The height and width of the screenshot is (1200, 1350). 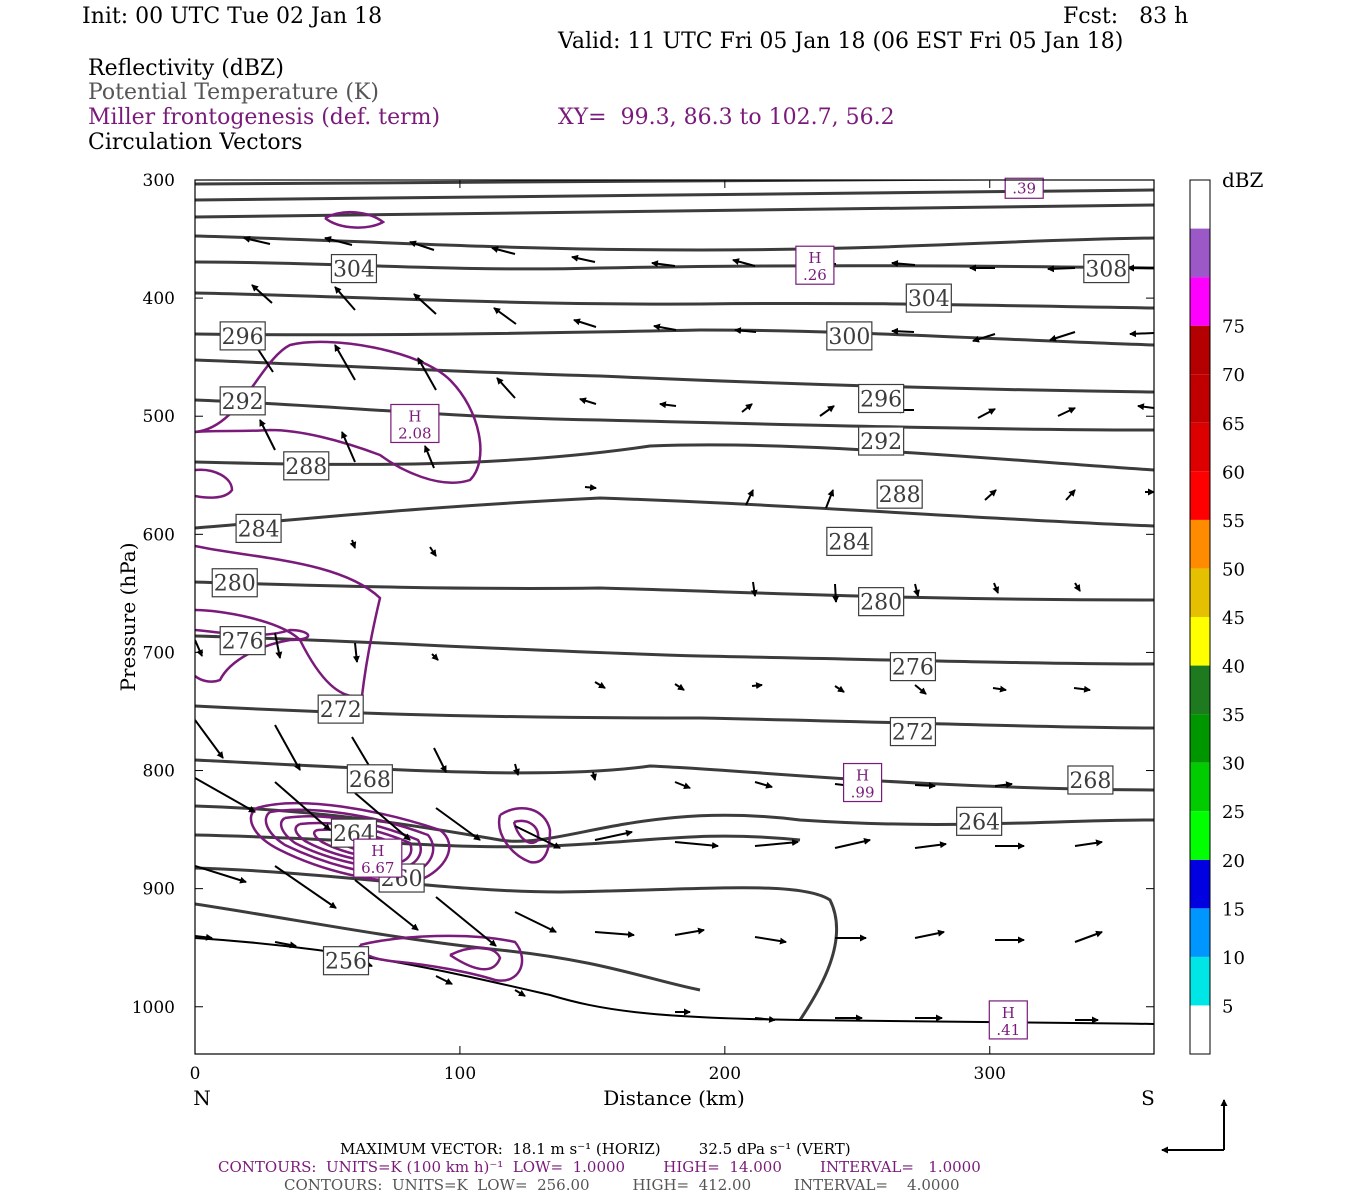 I want to click on colorbar-title: dBZ, so click(x=1243, y=180).